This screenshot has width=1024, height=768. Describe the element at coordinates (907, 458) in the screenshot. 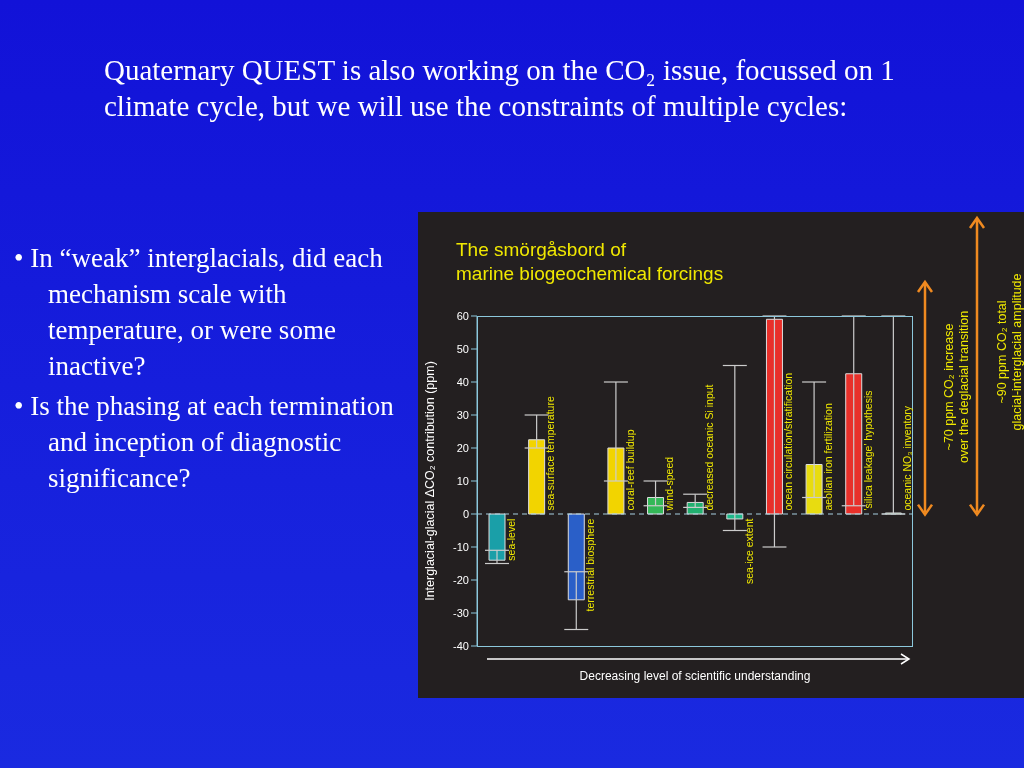

I see `x-tick-label: oceanic NO₃ inventory` at that location.